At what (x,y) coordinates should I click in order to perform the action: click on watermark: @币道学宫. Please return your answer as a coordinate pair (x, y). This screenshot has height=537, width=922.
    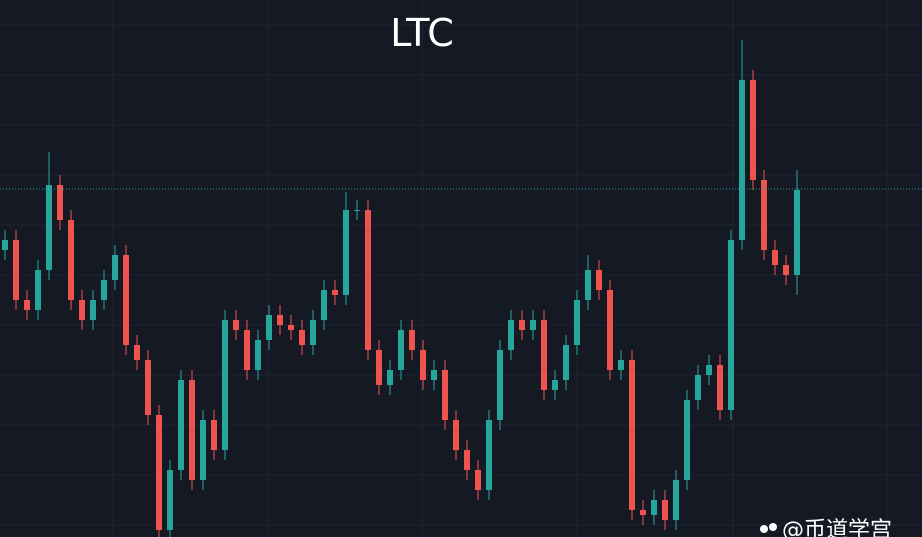
    Looking at the image, I should click on (826, 527).